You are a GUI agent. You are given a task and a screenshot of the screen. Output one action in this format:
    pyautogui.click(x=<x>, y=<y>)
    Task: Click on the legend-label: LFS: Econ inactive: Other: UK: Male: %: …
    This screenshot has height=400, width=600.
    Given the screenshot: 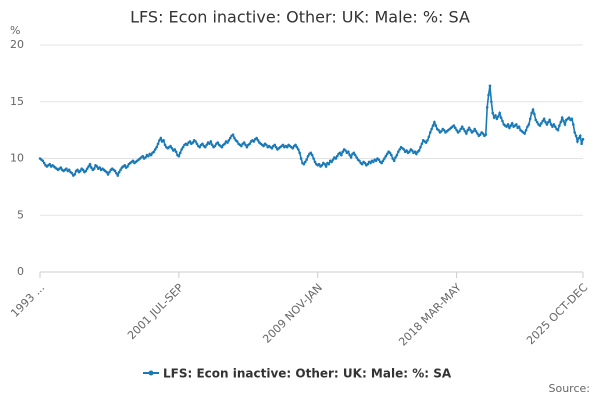 What is the action you would take?
    pyautogui.click(x=307, y=374)
    